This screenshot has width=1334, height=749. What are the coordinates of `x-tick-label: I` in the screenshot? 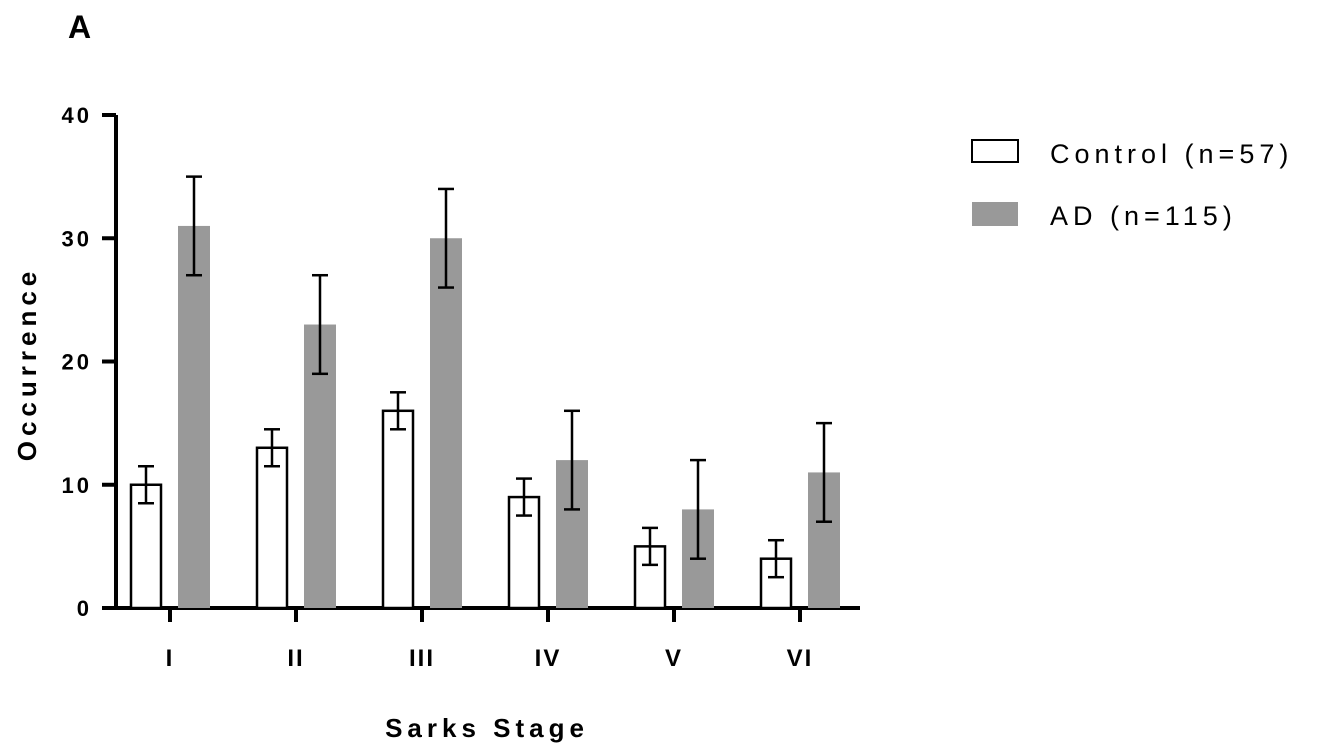 It's located at (170, 658).